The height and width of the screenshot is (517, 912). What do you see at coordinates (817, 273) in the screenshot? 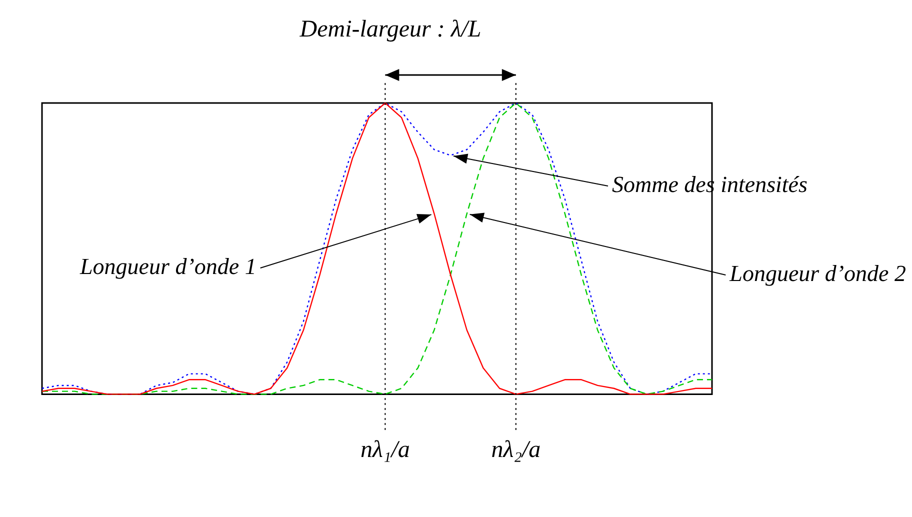
I see `text: Longueur d’onde 2` at bounding box center [817, 273].